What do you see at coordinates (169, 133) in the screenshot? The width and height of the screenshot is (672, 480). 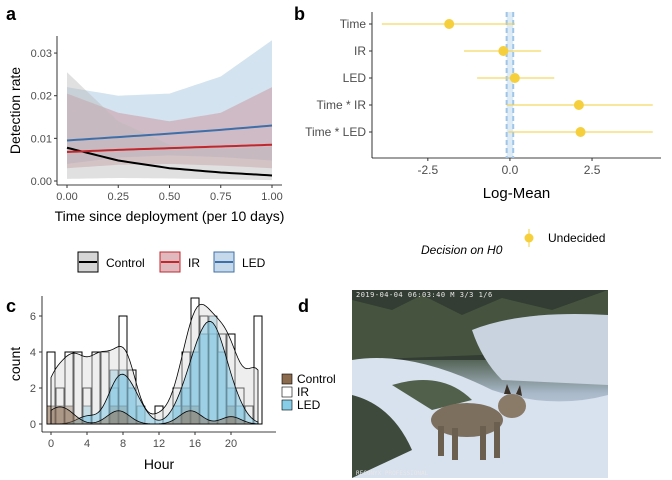 I see `panel-a-line-led` at bounding box center [169, 133].